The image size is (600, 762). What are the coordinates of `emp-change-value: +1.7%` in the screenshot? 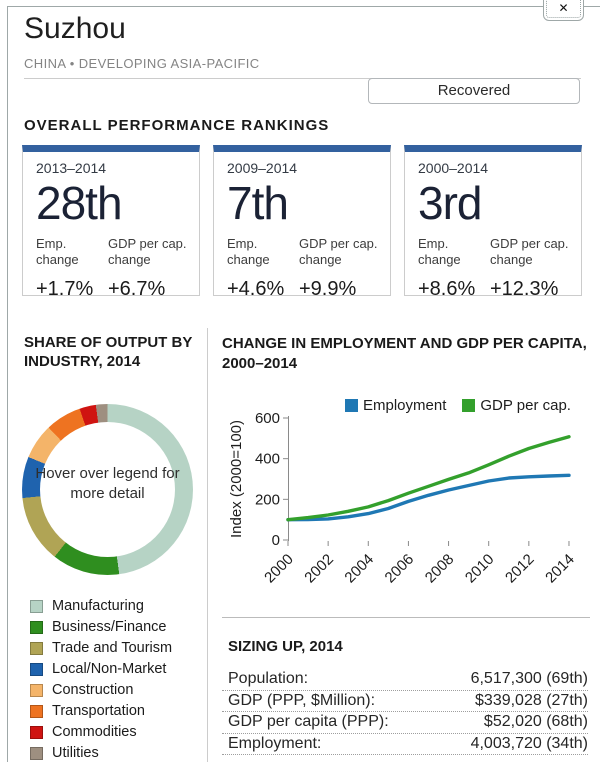 It's located at (65, 288).